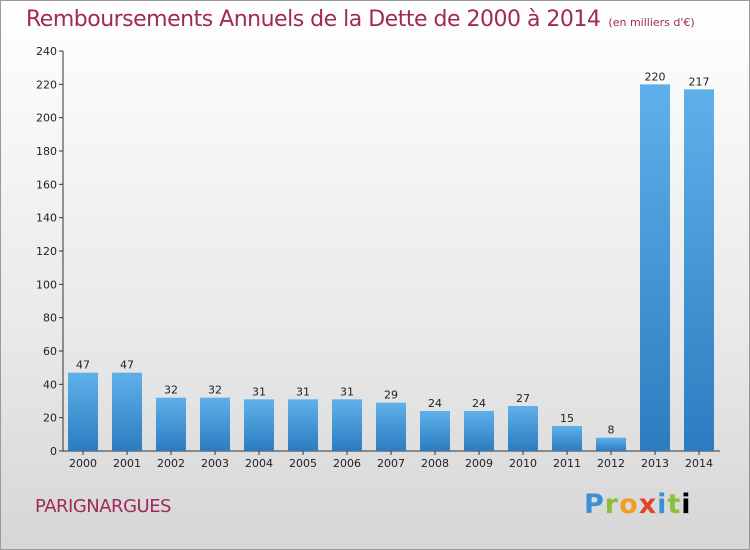 Image resolution: width=750 pixels, height=550 pixels. I want to click on data-label-2005: 31, so click(303, 391).